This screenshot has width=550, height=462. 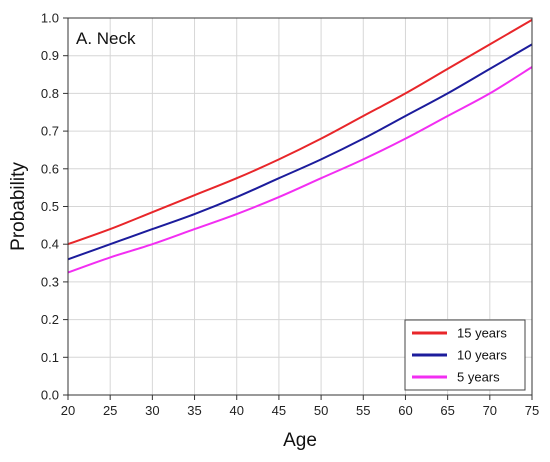 What do you see at coordinates (50, 131) in the screenshot?
I see `y-tick-label: 0.7` at bounding box center [50, 131].